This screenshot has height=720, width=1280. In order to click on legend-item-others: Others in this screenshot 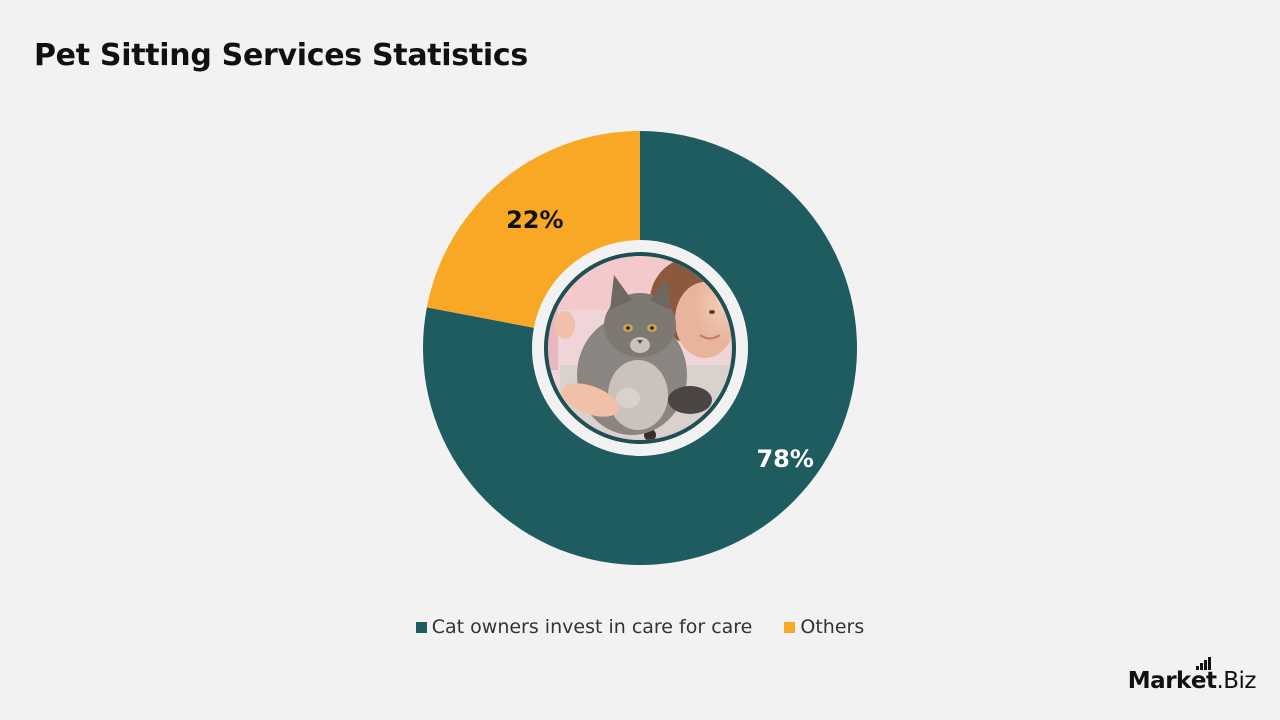, I will do `click(824, 627)`.